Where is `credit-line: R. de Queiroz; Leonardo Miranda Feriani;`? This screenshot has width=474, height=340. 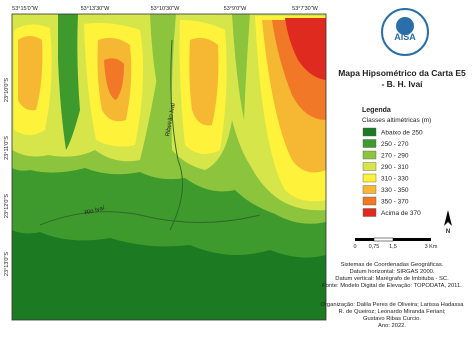
credit-line: R. de Queiroz; Leonardo Miranda Feriani; is located at coordinates (392, 312).